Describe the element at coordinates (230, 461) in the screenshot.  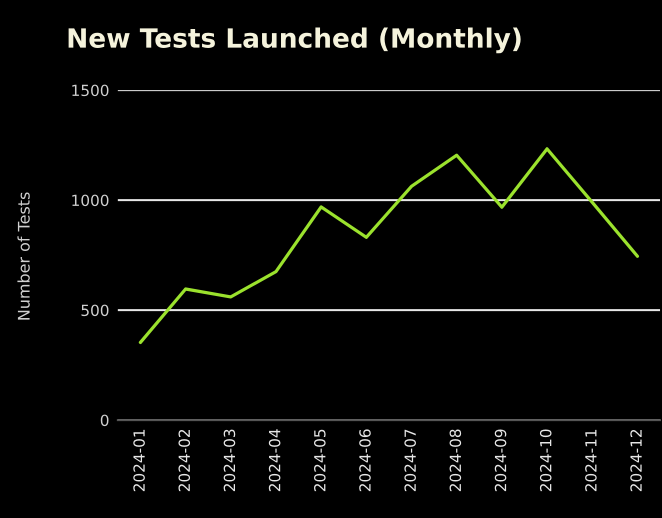
I see `x-tick-label: 2024-03` at that location.